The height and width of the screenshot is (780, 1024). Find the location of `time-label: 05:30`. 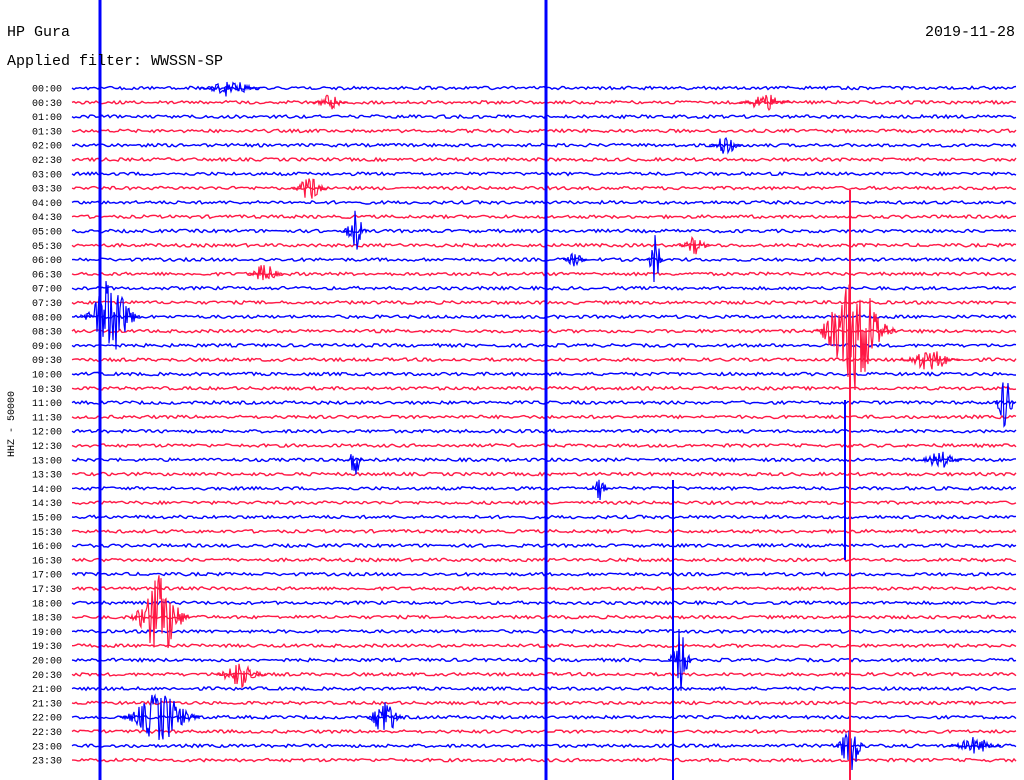

time-label: 05:30 is located at coordinates (47, 247).